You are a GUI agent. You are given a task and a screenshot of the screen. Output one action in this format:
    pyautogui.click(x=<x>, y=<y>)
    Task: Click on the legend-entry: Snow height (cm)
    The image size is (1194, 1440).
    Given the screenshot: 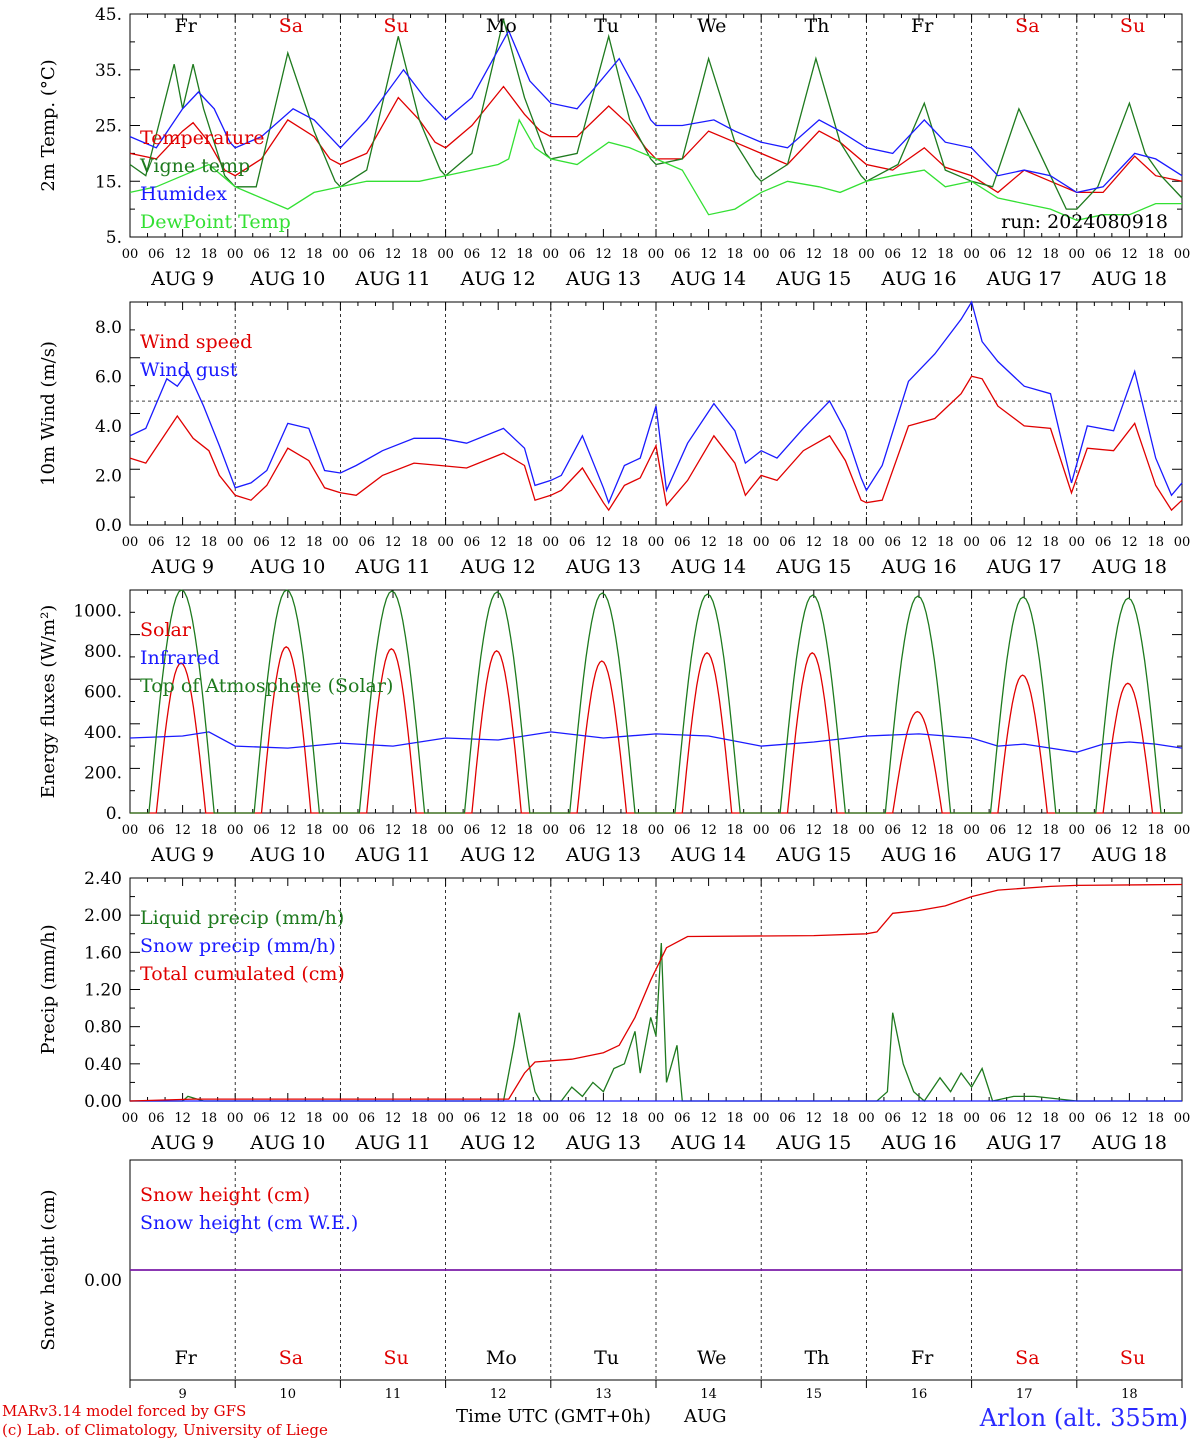 What is the action you would take?
    pyautogui.click(x=225, y=1195)
    